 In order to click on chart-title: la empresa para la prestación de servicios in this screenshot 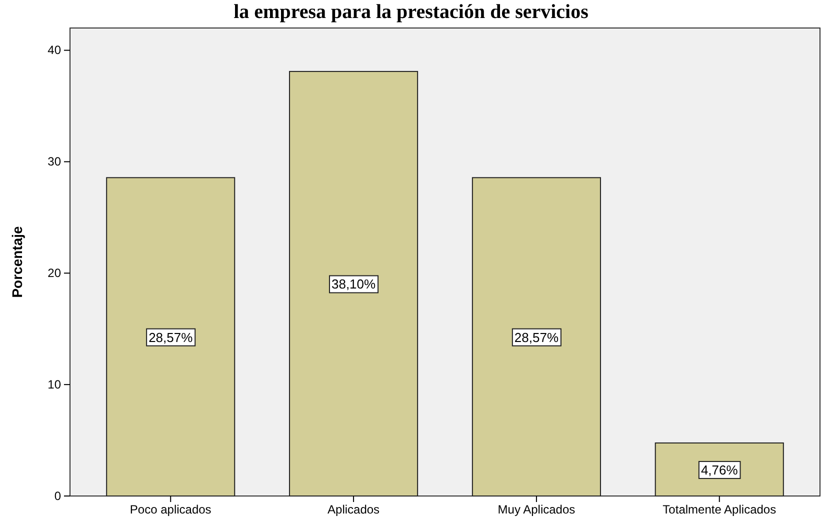, I will do `click(411, 12)`.